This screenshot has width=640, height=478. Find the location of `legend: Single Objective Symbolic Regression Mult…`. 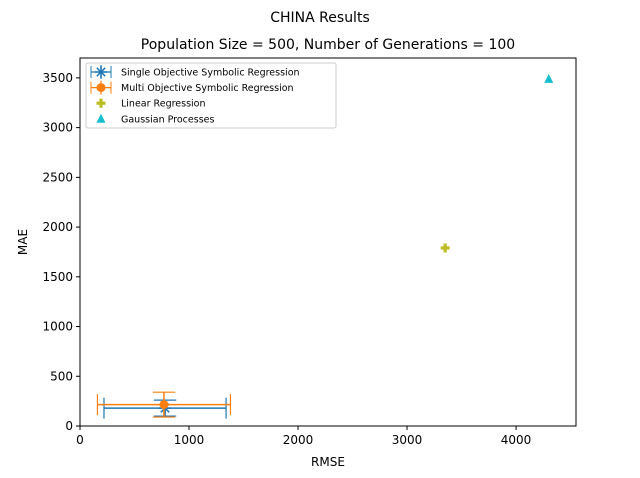

legend: Single Objective Symbolic Regression Mult… is located at coordinates (211, 95).